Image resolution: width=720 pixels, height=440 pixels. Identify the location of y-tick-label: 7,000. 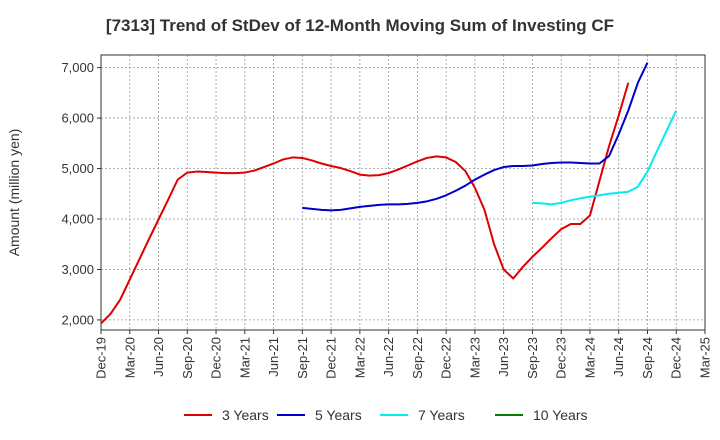
(77, 67).